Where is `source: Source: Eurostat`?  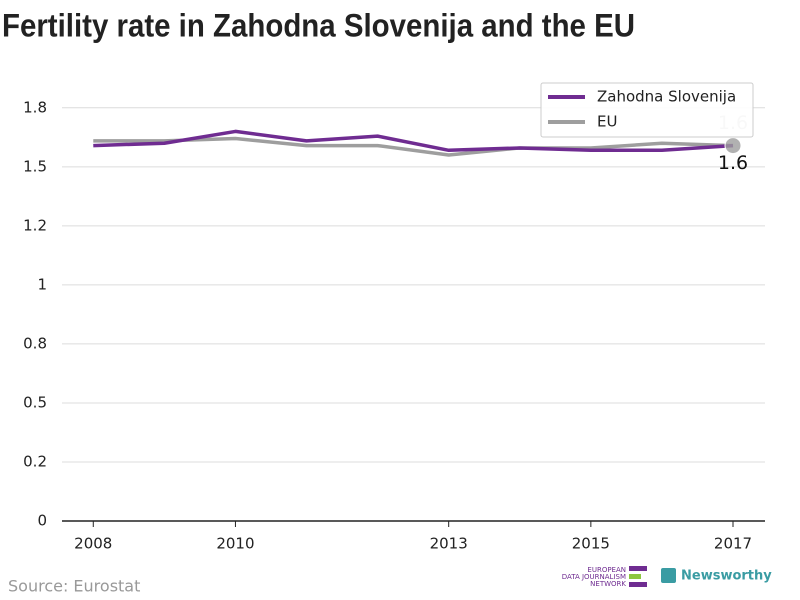 source: Source: Eurostat is located at coordinates (74, 586).